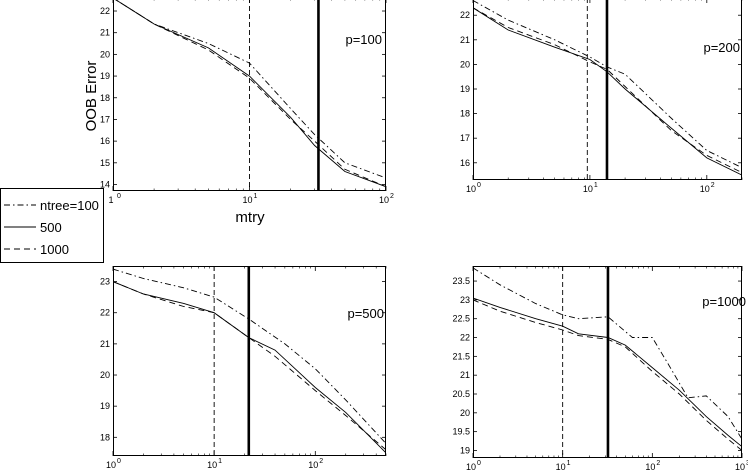 The image size is (748, 474). Describe the element at coordinates (461, 356) in the screenshot. I see `y-tick-label: 21.5` at that location.